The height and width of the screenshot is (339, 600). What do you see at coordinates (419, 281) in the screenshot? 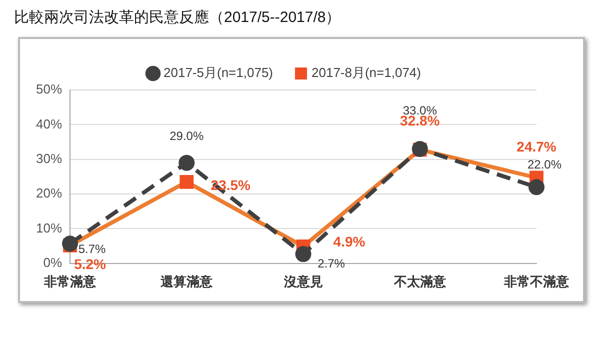
I see `x-tick-label: 不太滿意` at bounding box center [419, 281].